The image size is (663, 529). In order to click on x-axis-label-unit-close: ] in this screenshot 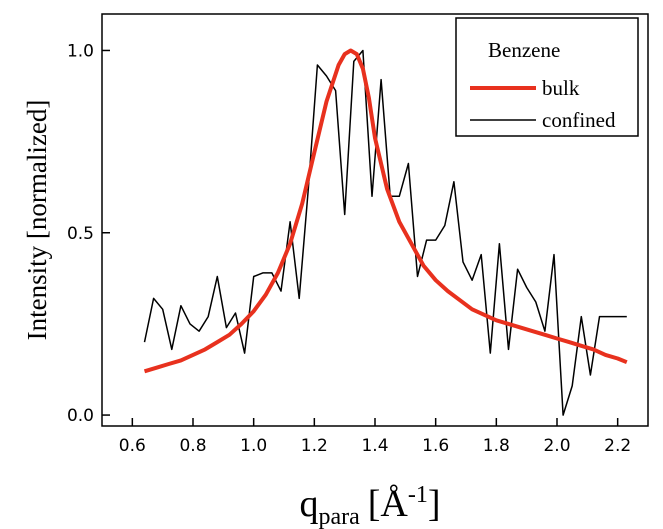, I will do `click(434, 504)`.